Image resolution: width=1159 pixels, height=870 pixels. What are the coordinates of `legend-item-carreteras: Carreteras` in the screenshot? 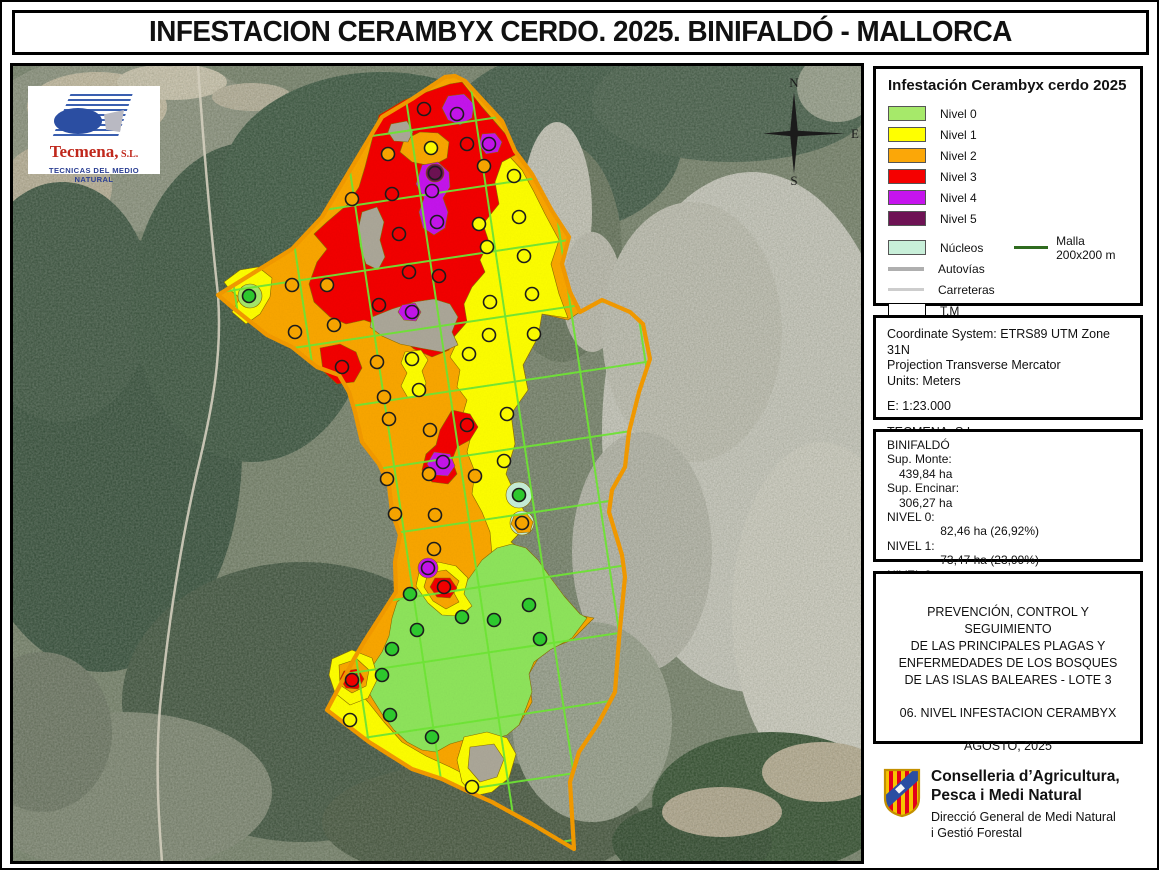 It's located at (1008, 289).